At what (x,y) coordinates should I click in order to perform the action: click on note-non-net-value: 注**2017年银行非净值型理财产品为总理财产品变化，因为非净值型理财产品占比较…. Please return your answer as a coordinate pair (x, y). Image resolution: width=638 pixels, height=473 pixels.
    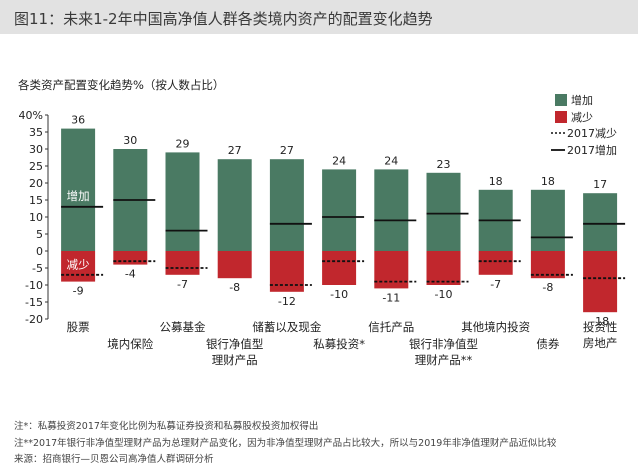
    Looking at the image, I should click on (285, 443).